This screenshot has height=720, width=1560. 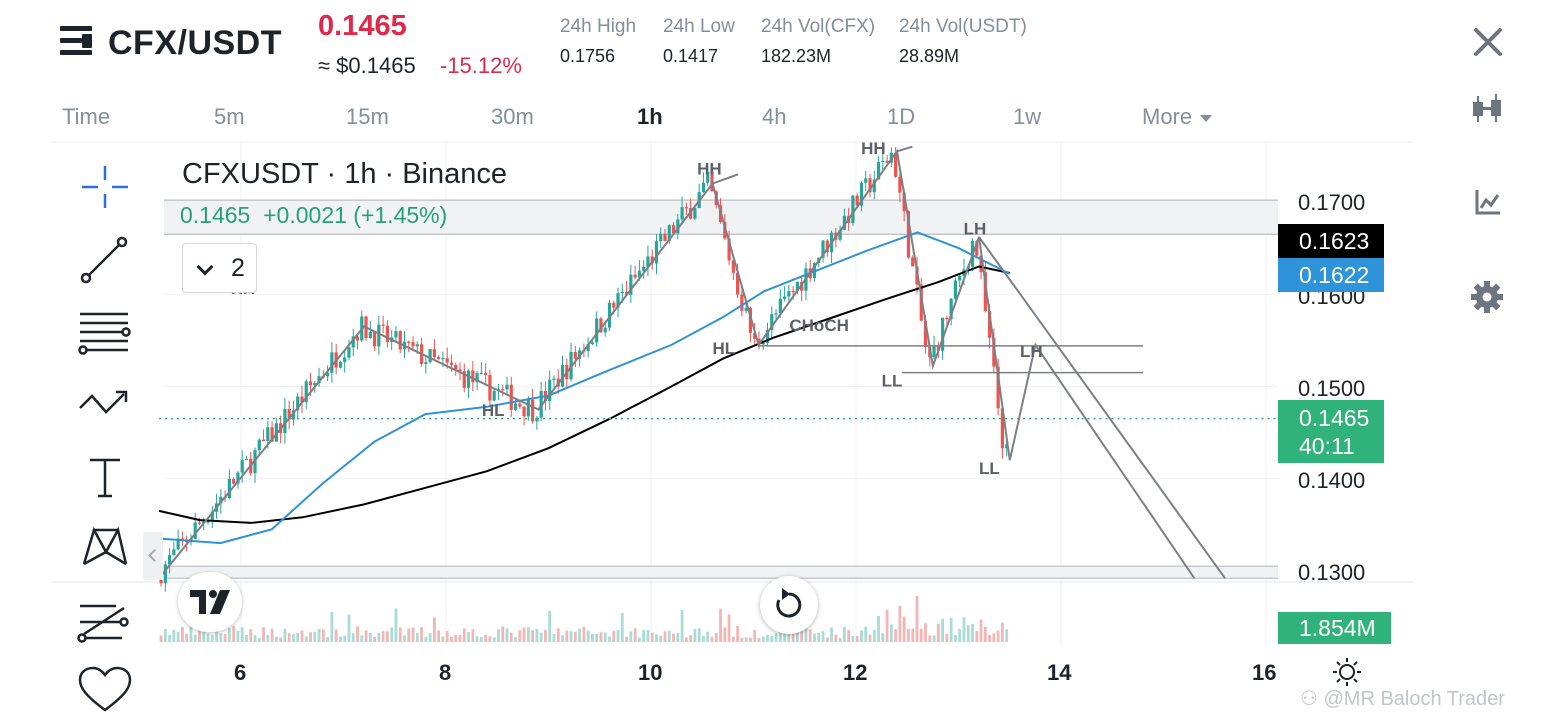 I want to click on crosshair-icon, so click(x=105, y=187).